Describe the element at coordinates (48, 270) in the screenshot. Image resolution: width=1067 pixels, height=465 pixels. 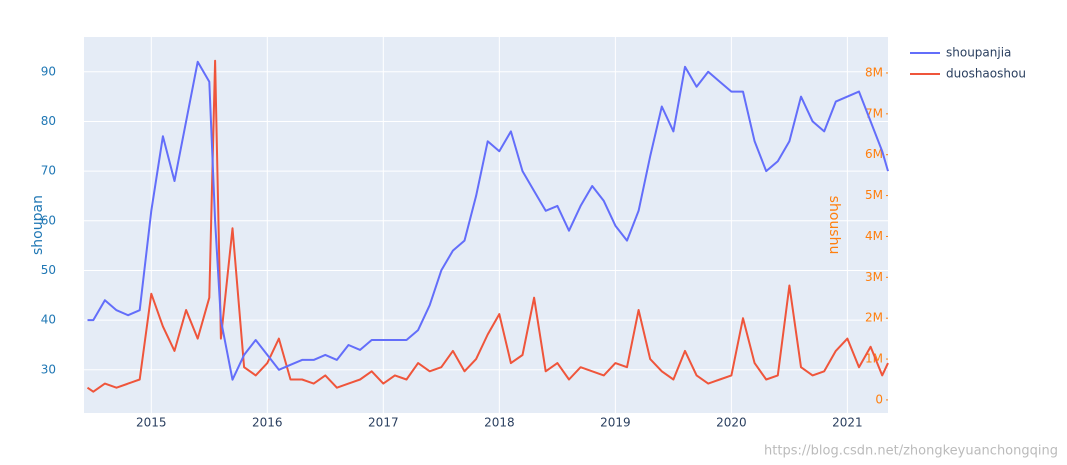
I see `y-tick-label: 50` at that location.